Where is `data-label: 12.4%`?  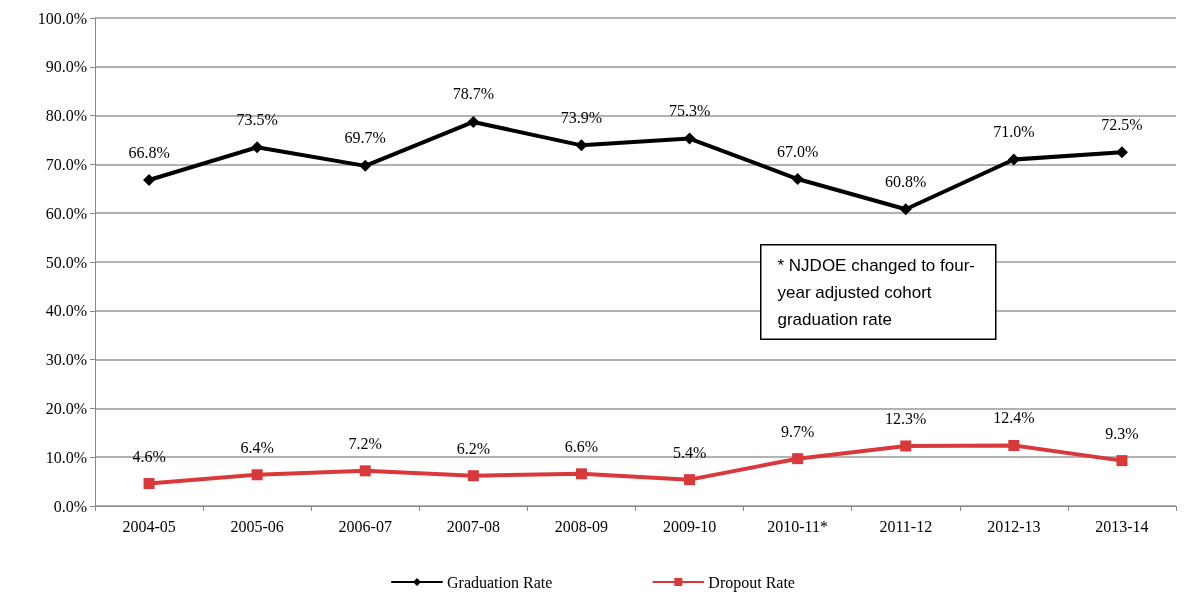 data-label: 12.4% is located at coordinates (1014, 418).